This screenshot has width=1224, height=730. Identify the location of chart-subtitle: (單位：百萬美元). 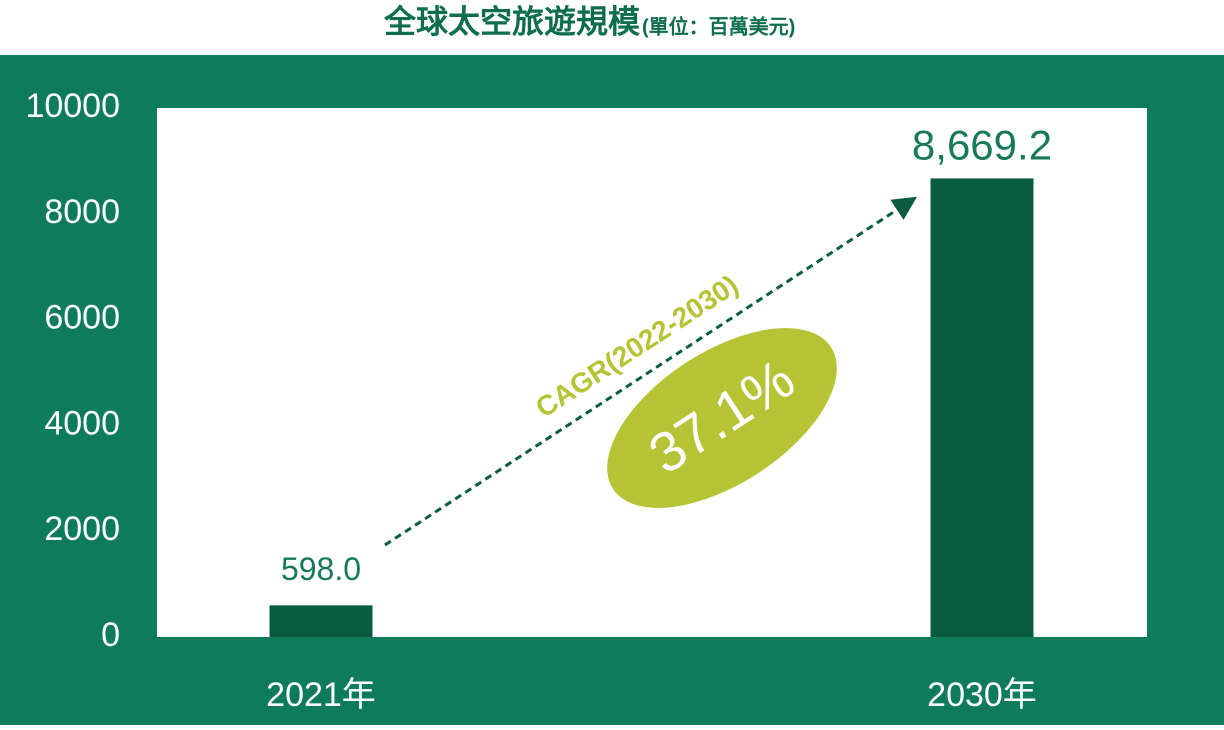
(718, 26).